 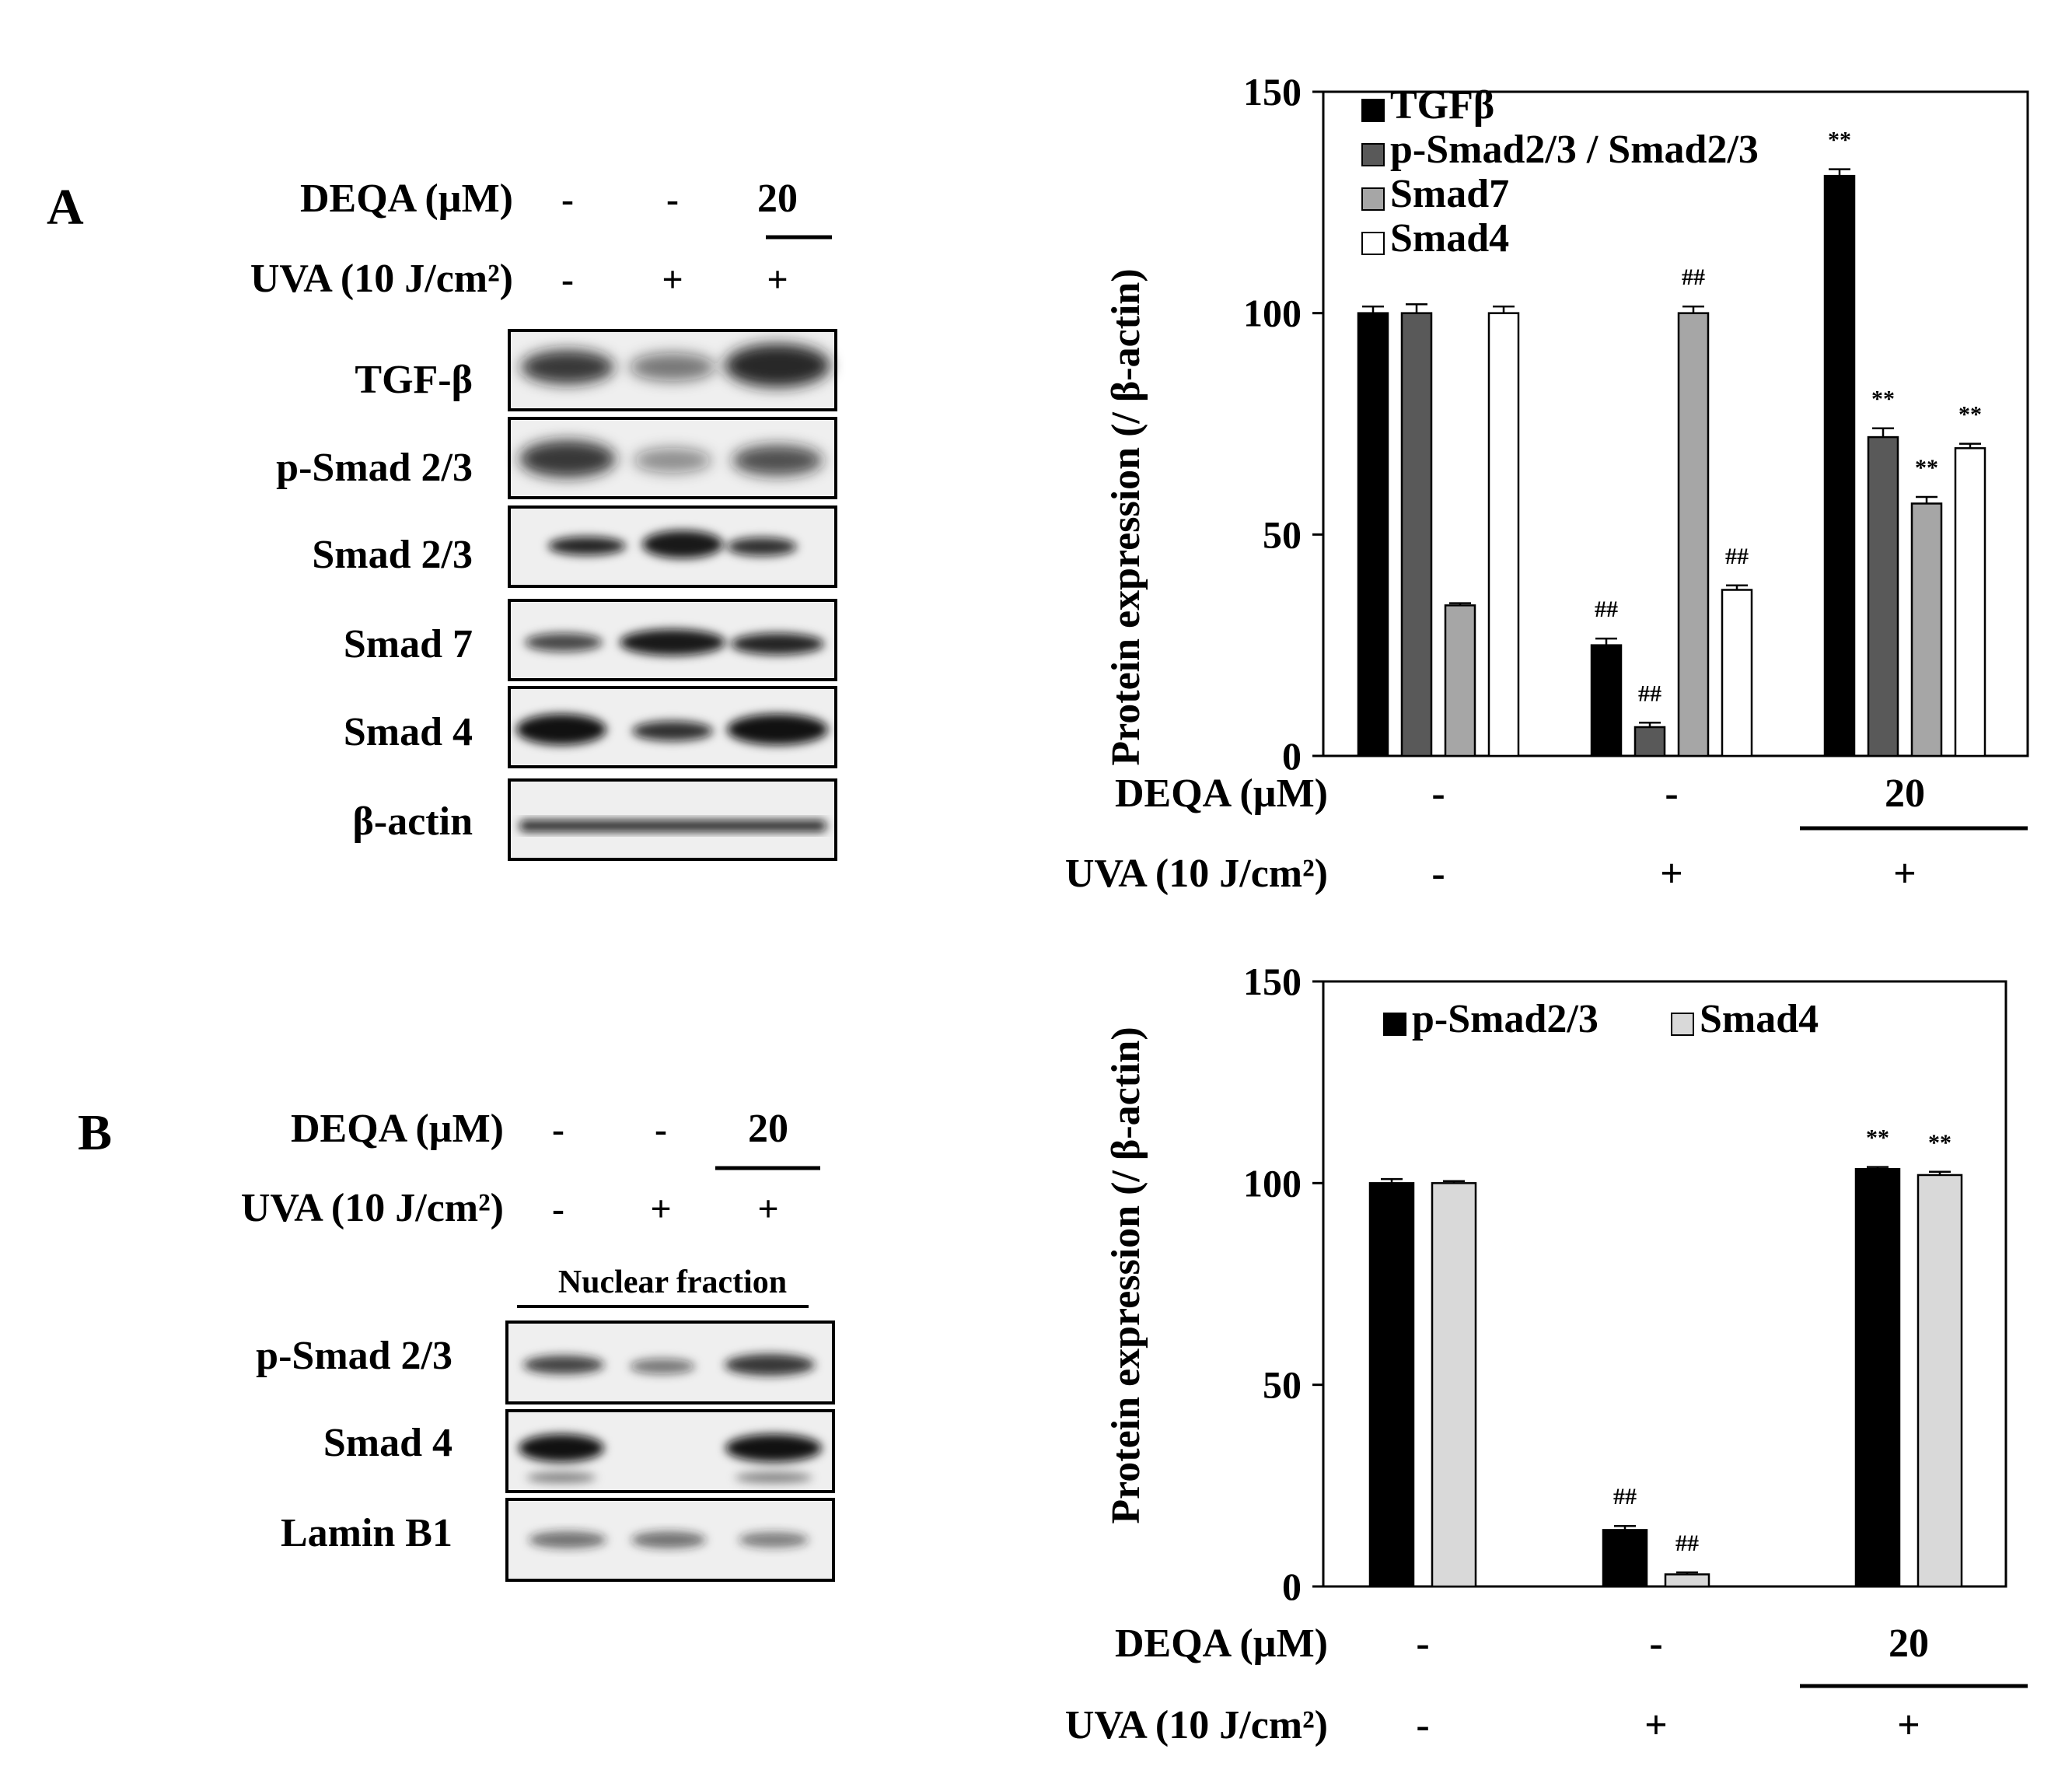 I want to click on bar-a-s3-c1, so click(x=1737, y=673).